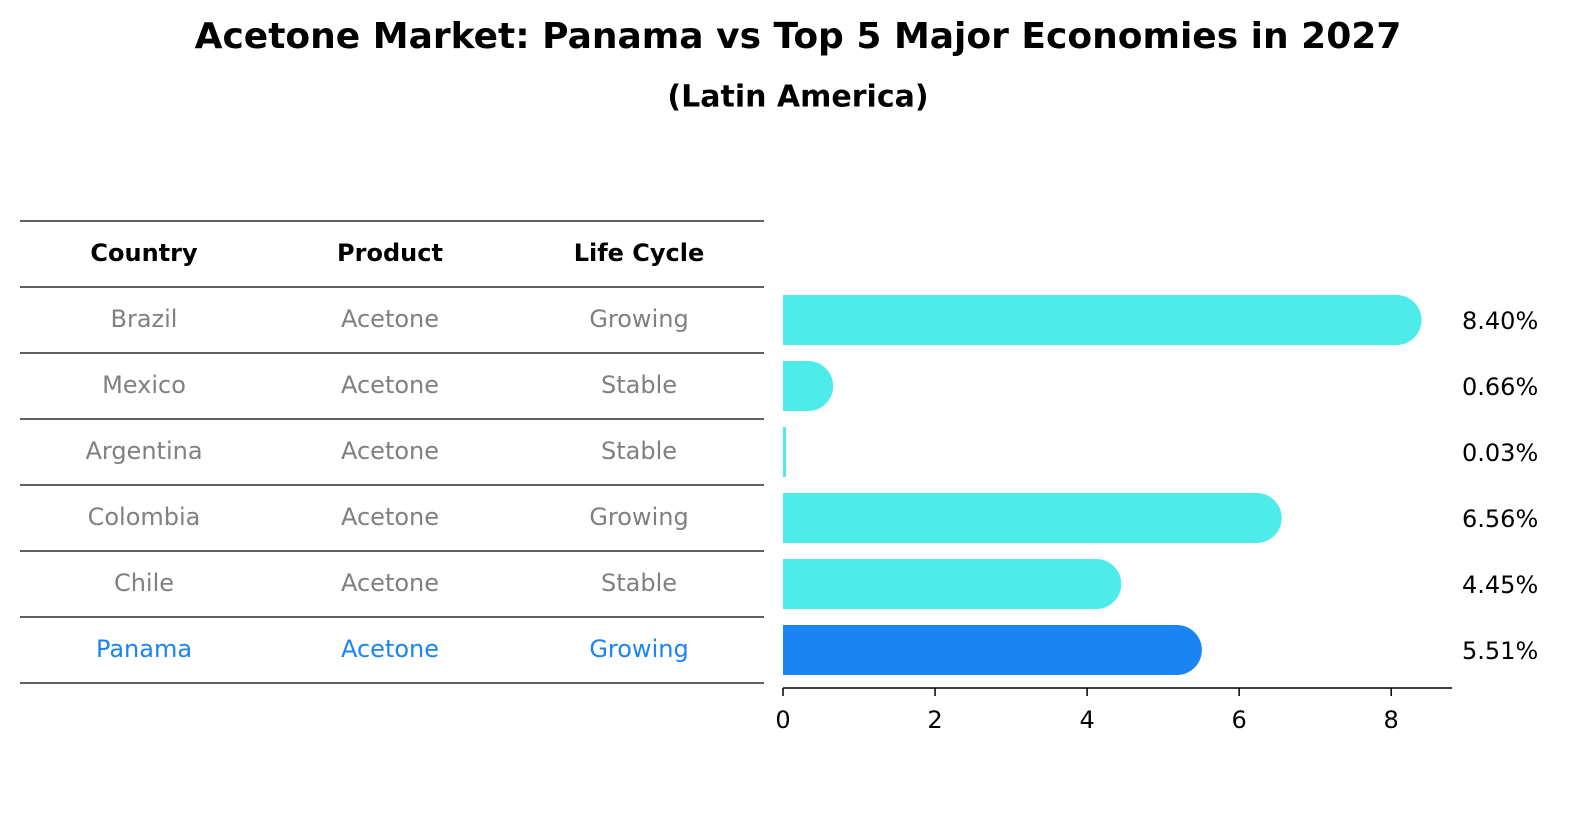 This screenshot has width=1586, height=823. Describe the element at coordinates (784, 452) in the screenshot. I see `bar-argentina` at that location.